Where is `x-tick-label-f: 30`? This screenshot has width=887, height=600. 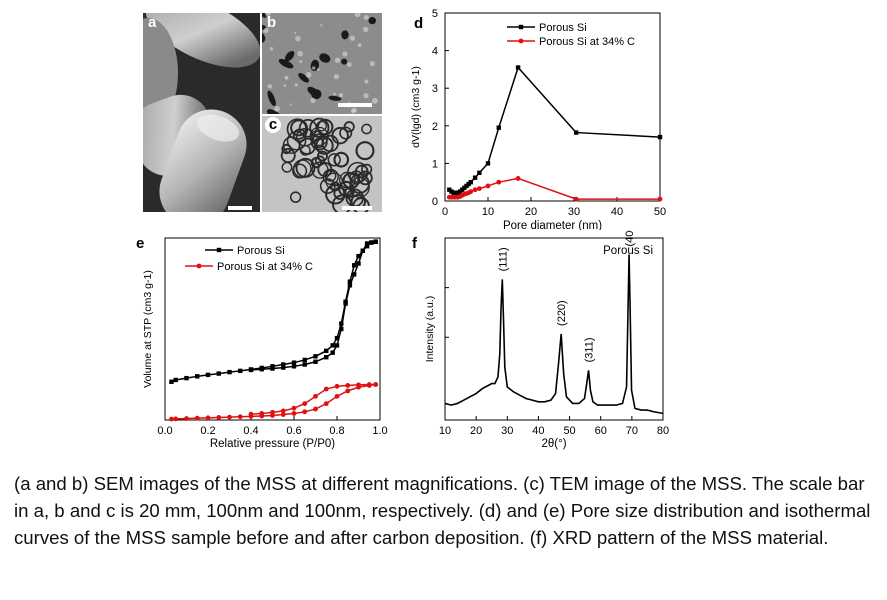 x-tick-label-f: 30 is located at coordinates (507, 431).